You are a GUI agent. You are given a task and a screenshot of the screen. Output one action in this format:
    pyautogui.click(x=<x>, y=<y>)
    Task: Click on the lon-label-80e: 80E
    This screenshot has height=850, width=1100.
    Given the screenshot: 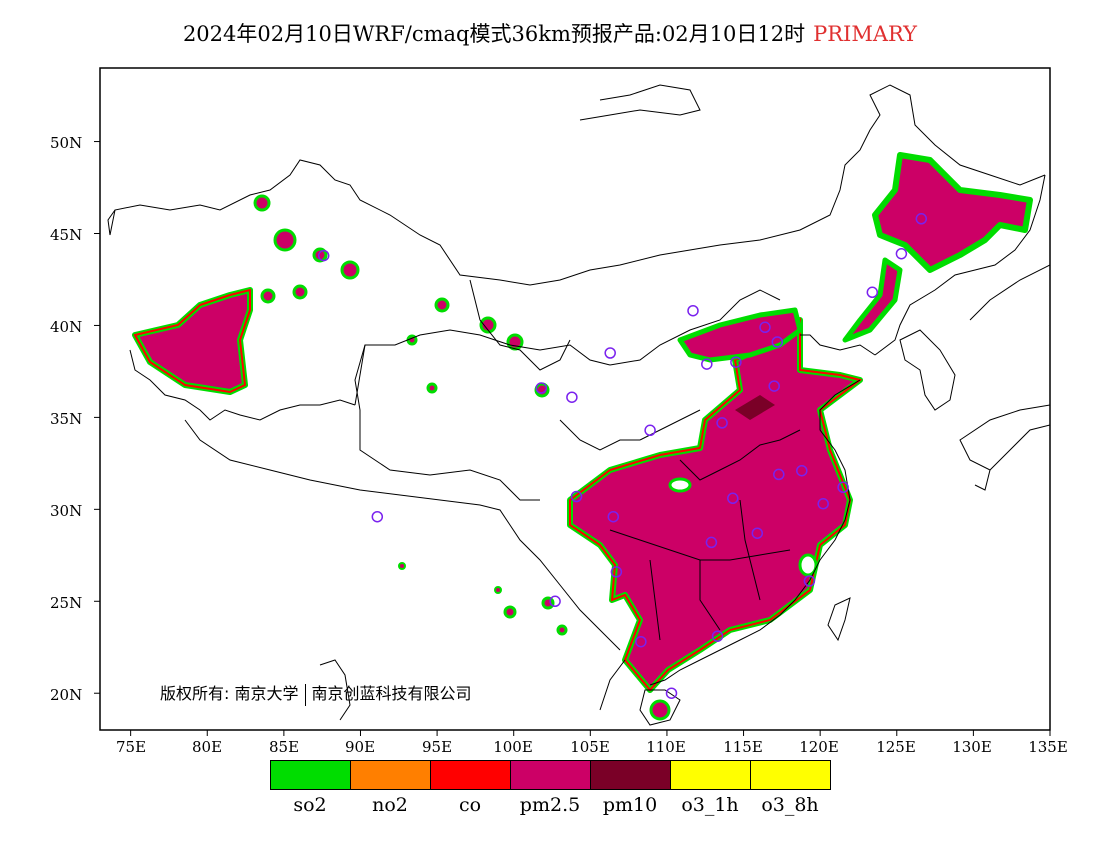 What is the action you would take?
    pyautogui.click(x=207, y=747)
    